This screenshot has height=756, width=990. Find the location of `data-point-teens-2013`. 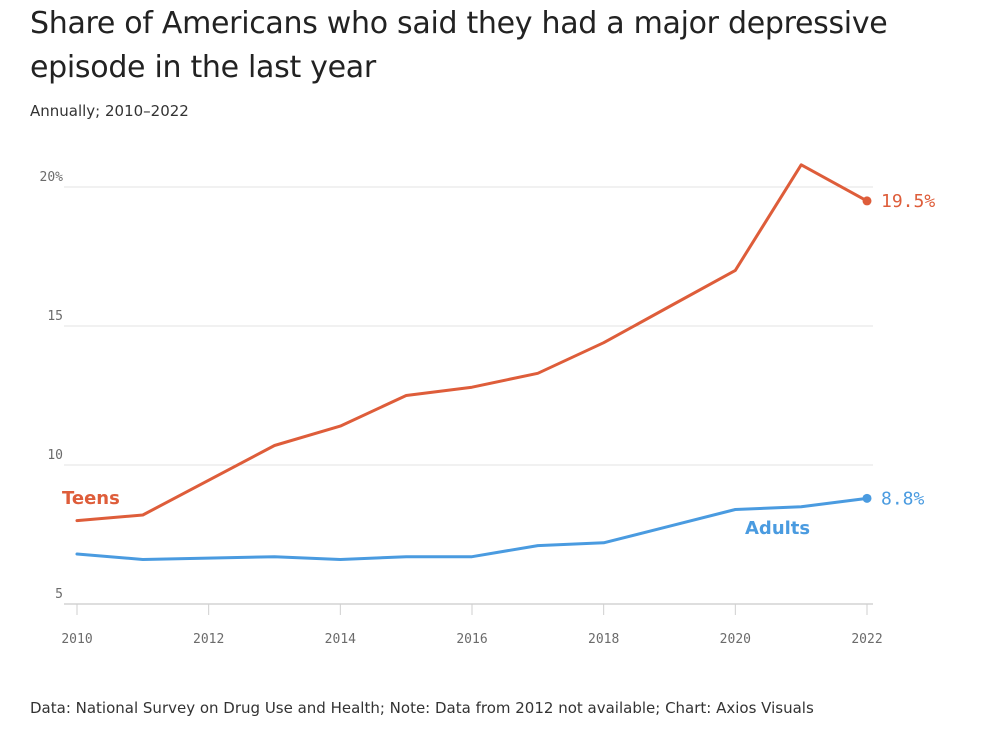

data-point-teens-2013 is located at coordinates (274, 445).